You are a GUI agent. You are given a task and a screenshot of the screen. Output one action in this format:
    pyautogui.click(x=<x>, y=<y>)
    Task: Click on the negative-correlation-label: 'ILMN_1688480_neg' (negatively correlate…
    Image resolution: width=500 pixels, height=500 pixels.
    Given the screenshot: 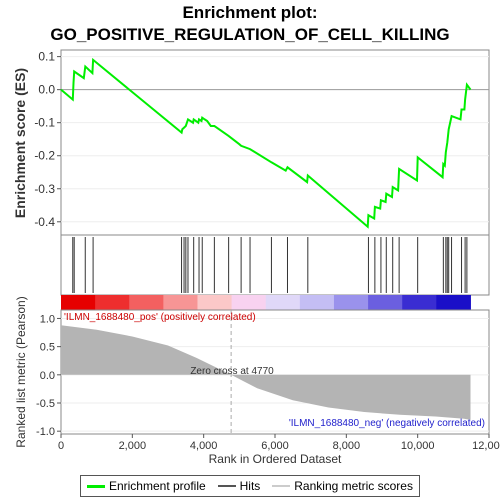 What is the action you would take?
    pyautogui.click(x=387, y=423)
    